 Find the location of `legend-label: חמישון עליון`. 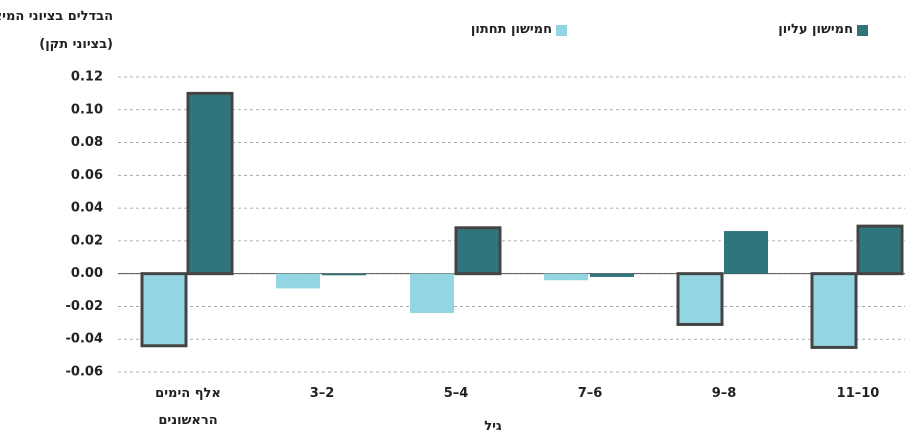

legend-label: חמישון עליון is located at coordinates (815, 29).